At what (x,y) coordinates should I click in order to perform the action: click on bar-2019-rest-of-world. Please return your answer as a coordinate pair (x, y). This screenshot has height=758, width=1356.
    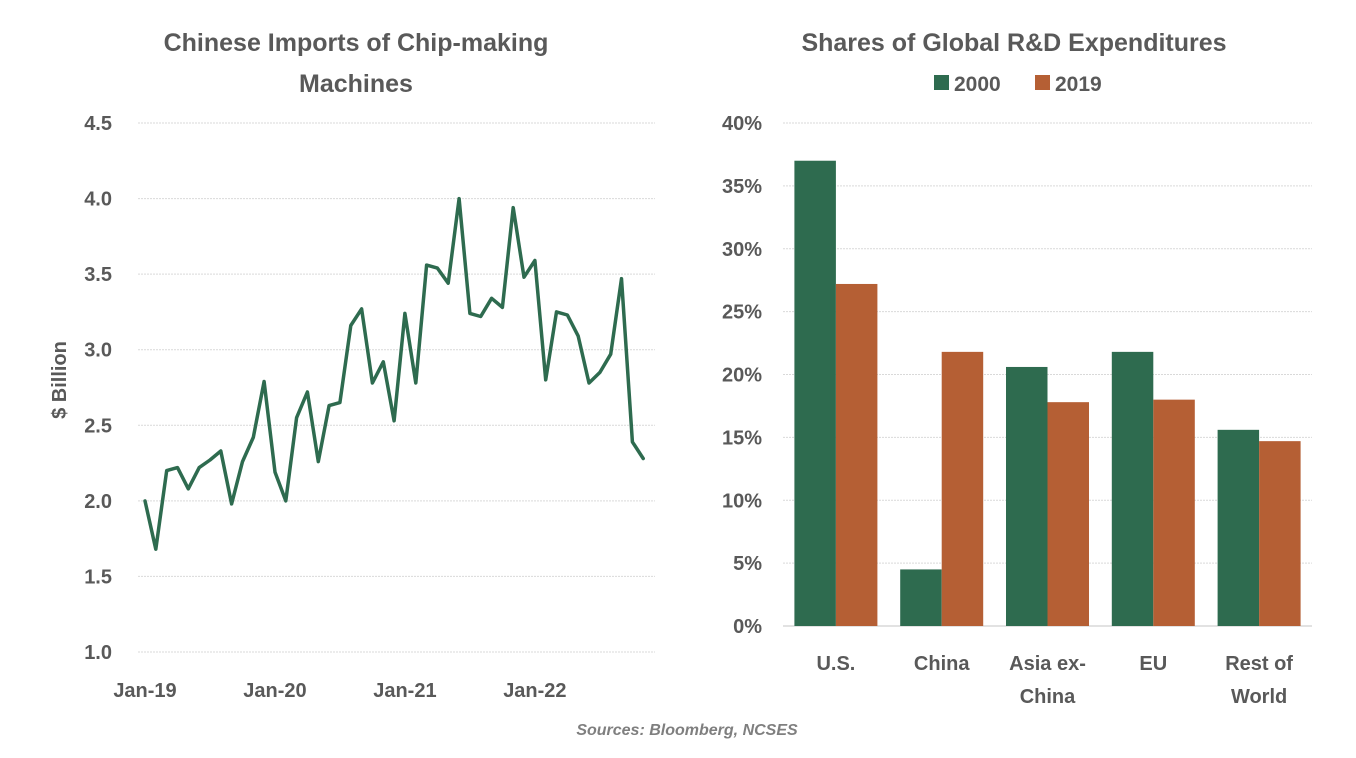
    Looking at the image, I should click on (1280, 533).